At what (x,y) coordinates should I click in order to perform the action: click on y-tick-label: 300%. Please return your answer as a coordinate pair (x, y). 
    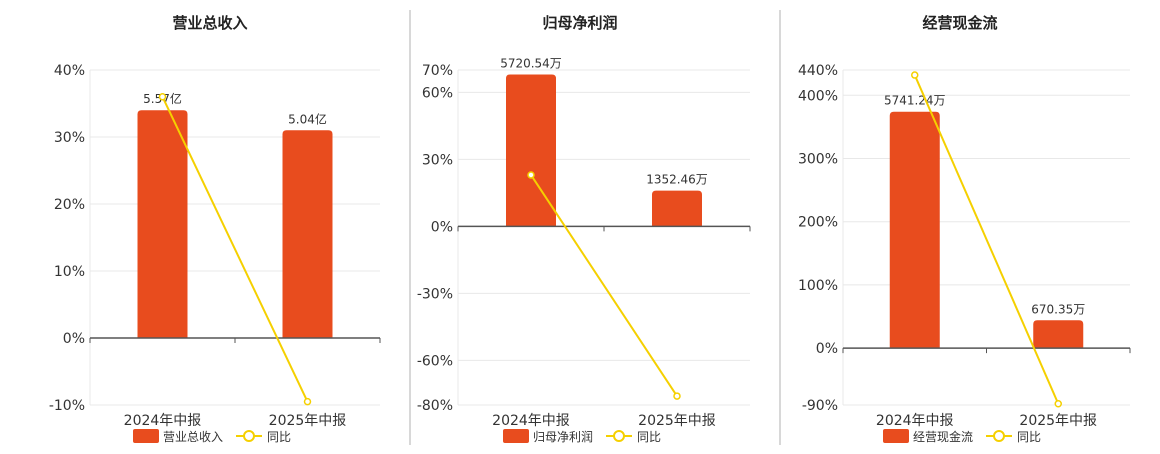
    Looking at the image, I should click on (818, 159).